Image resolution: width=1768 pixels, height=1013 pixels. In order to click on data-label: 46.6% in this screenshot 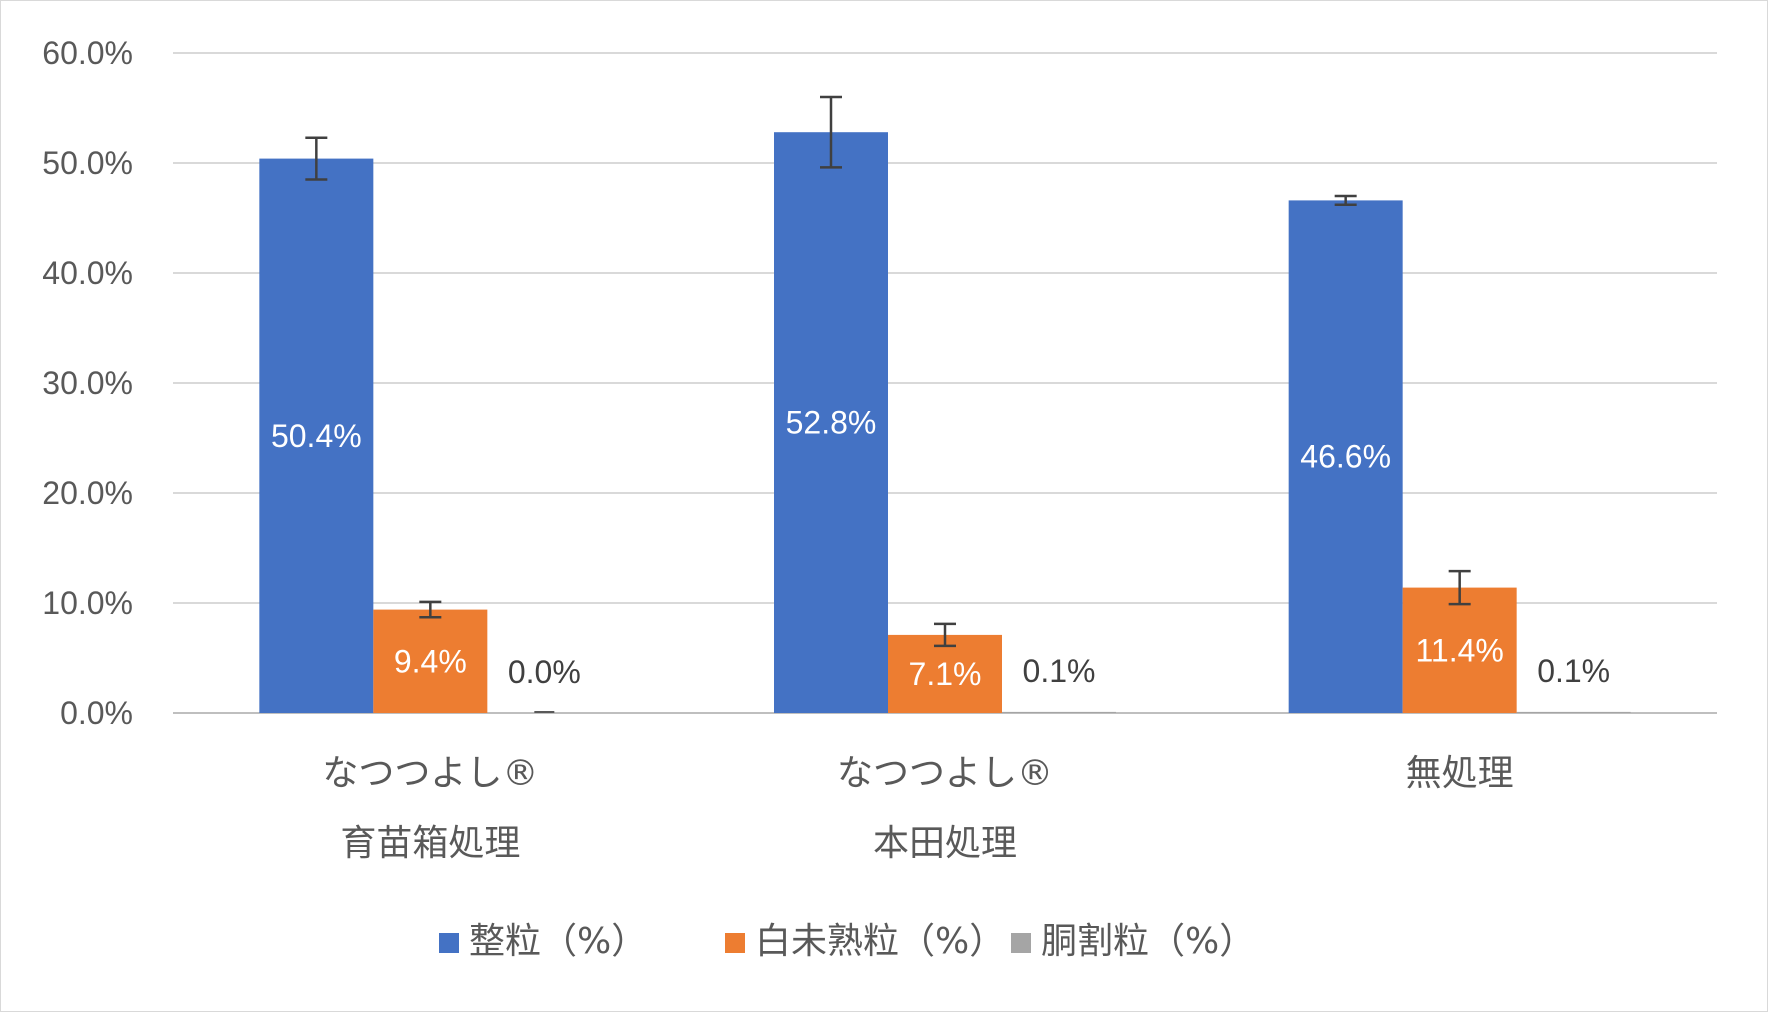, I will do `click(1345, 457)`.